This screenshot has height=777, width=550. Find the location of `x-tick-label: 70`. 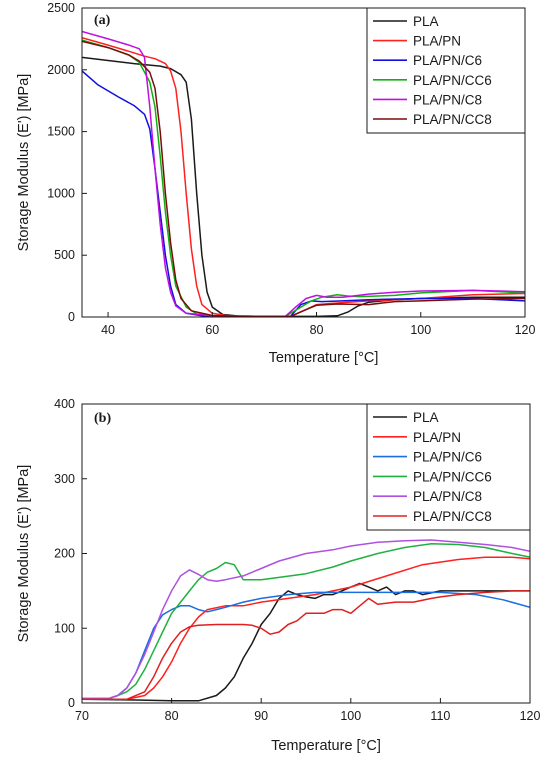

x-tick-label: 70 is located at coordinates (82, 716).